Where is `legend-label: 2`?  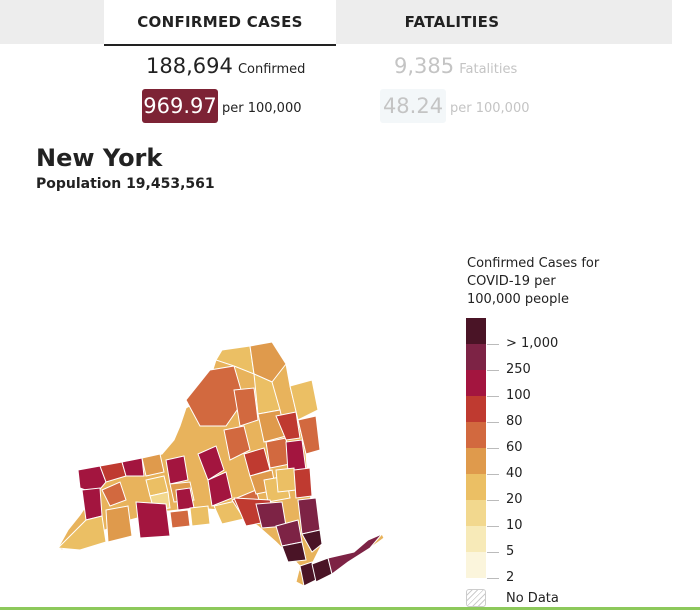
legend-label: 2 is located at coordinates (510, 577).